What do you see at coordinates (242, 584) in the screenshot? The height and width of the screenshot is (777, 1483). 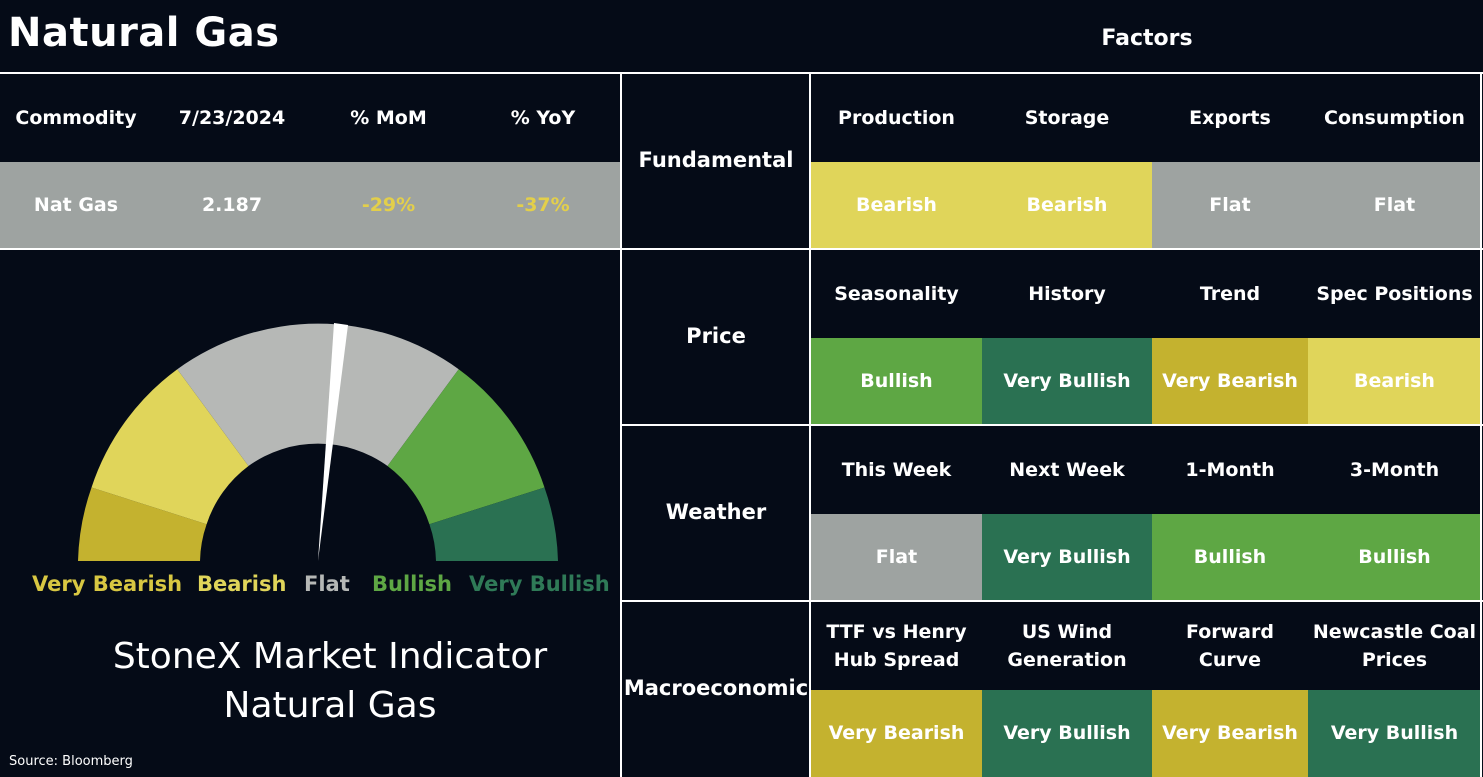 I see `gauge-label-bearish: Bearish` at bounding box center [242, 584].